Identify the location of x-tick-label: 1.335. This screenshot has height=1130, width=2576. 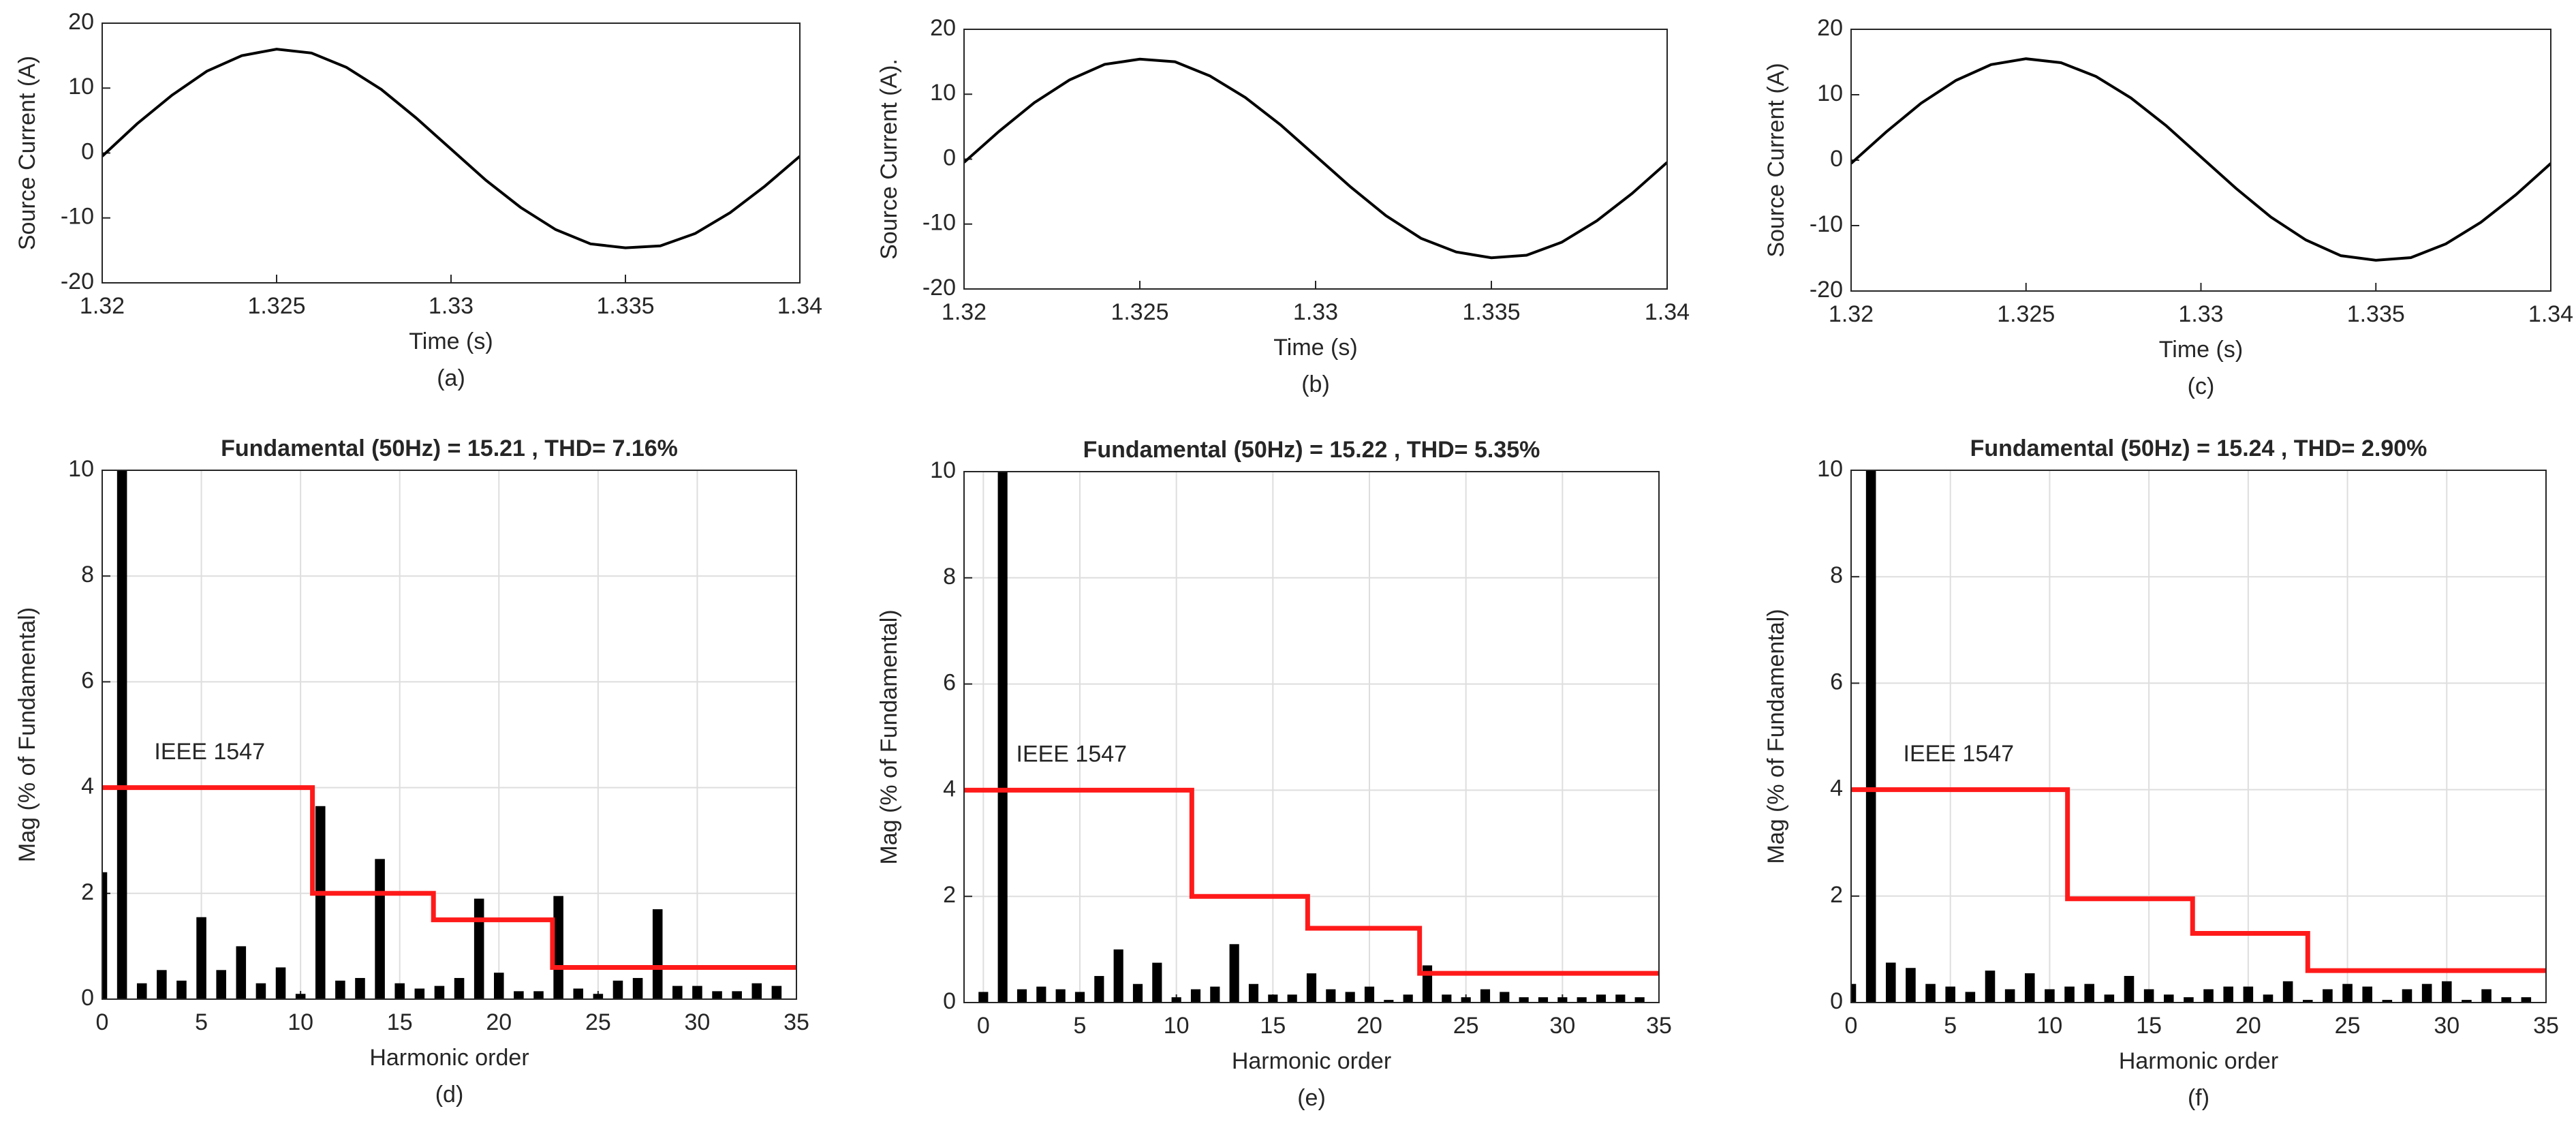
(2376, 314).